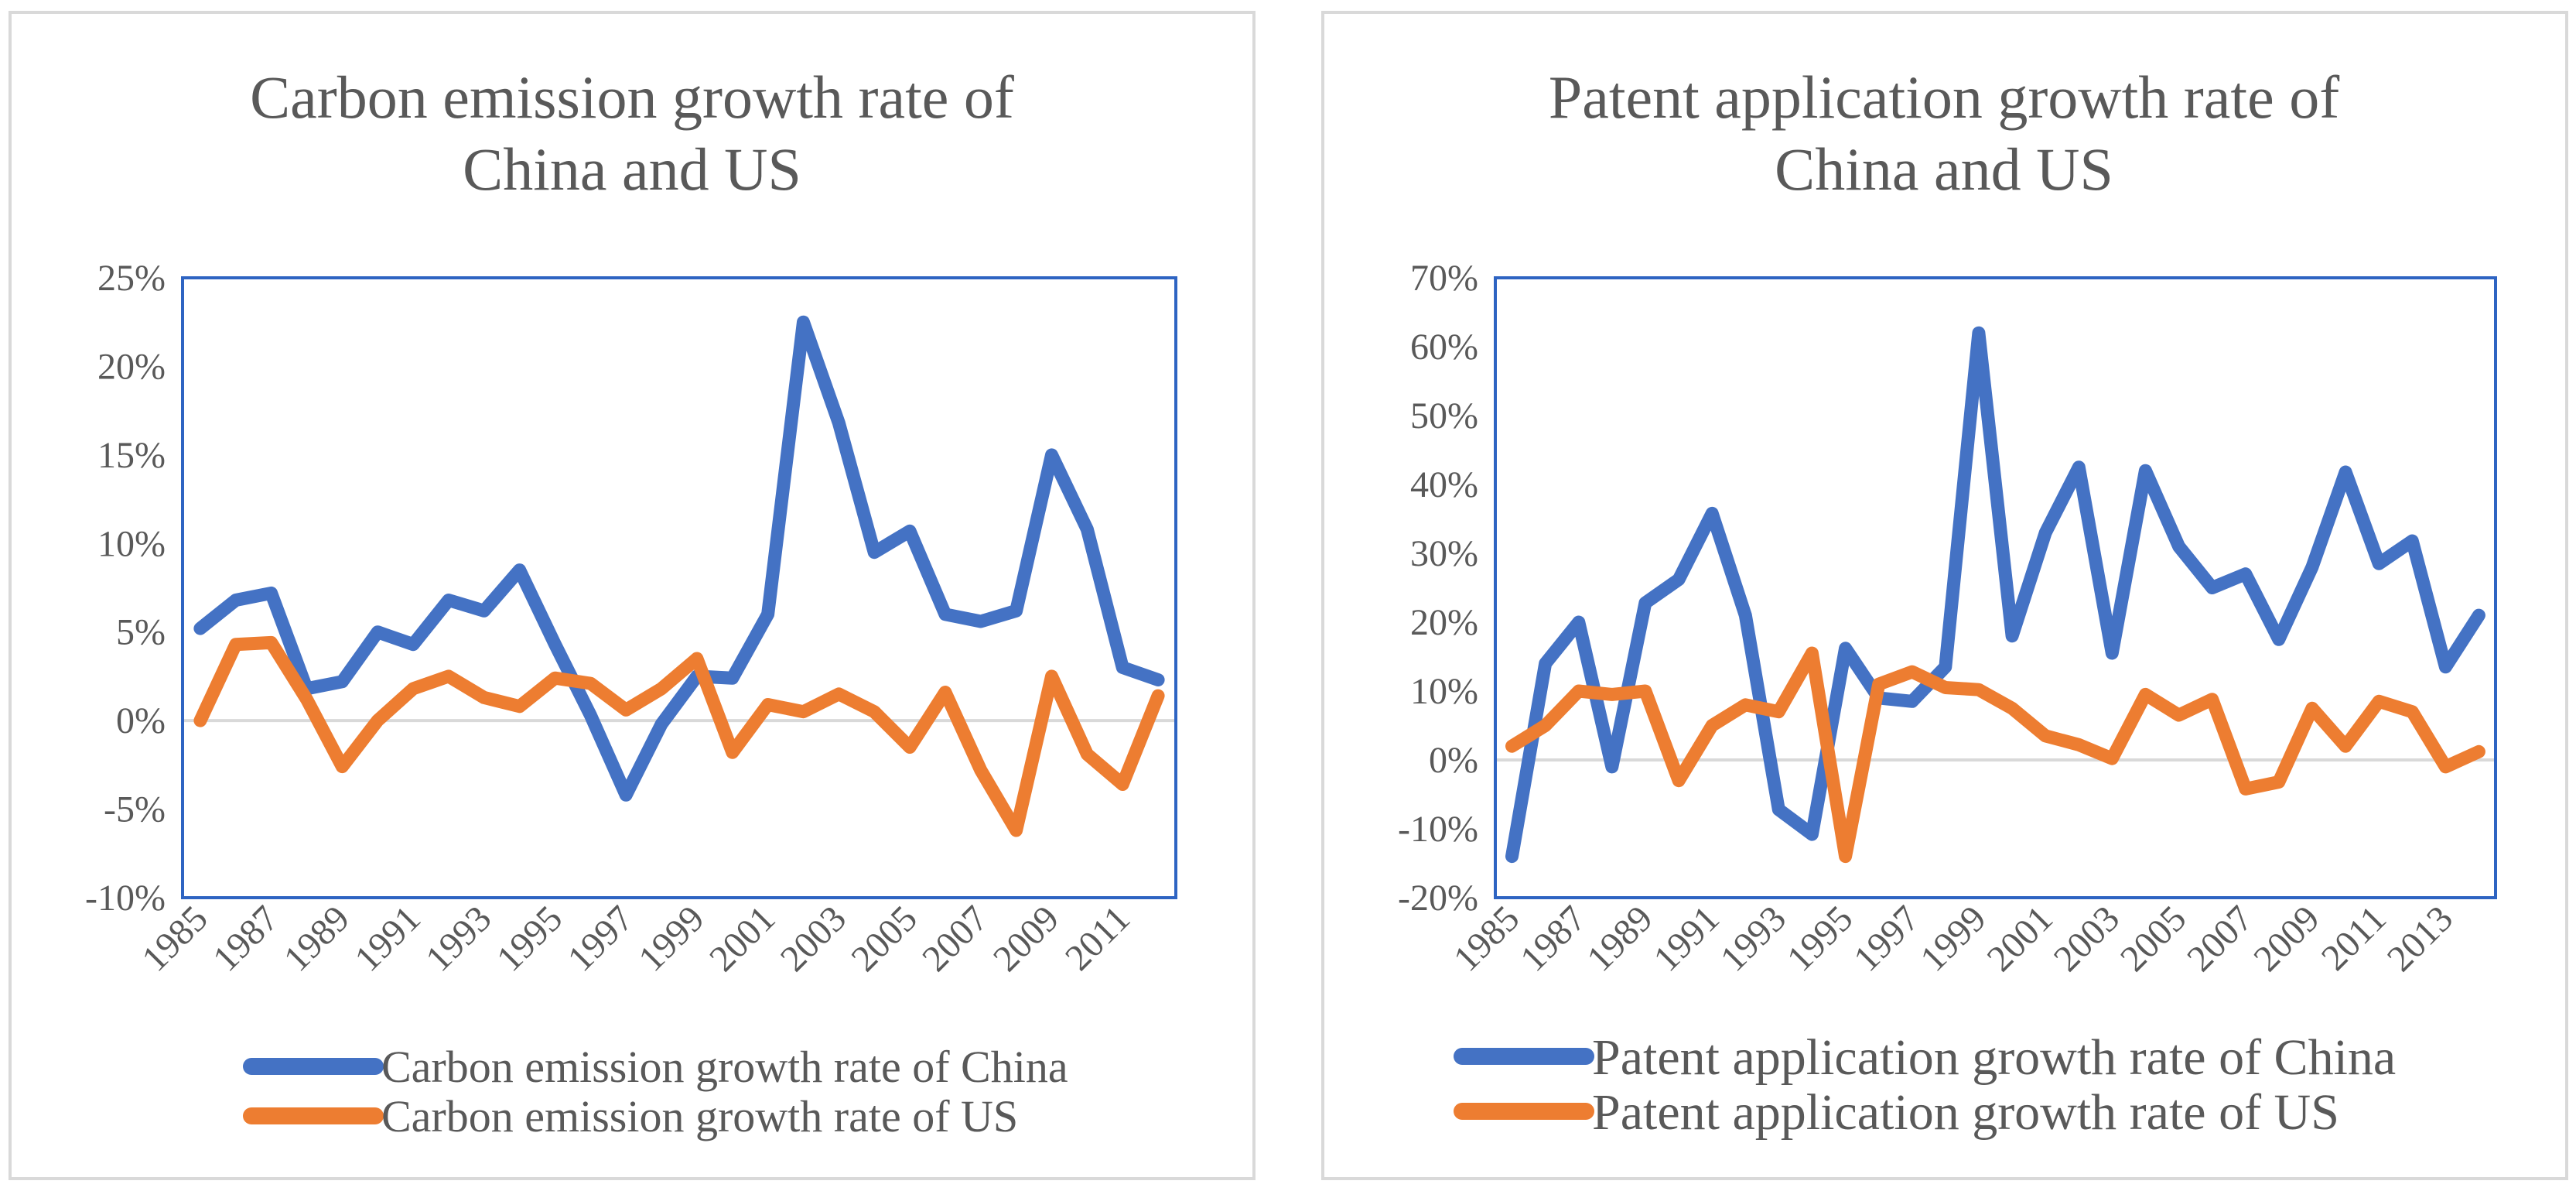 The height and width of the screenshot is (1191, 2576). Describe the element at coordinates (1444, 347) in the screenshot. I see `y-tick-label: 60%` at that location.